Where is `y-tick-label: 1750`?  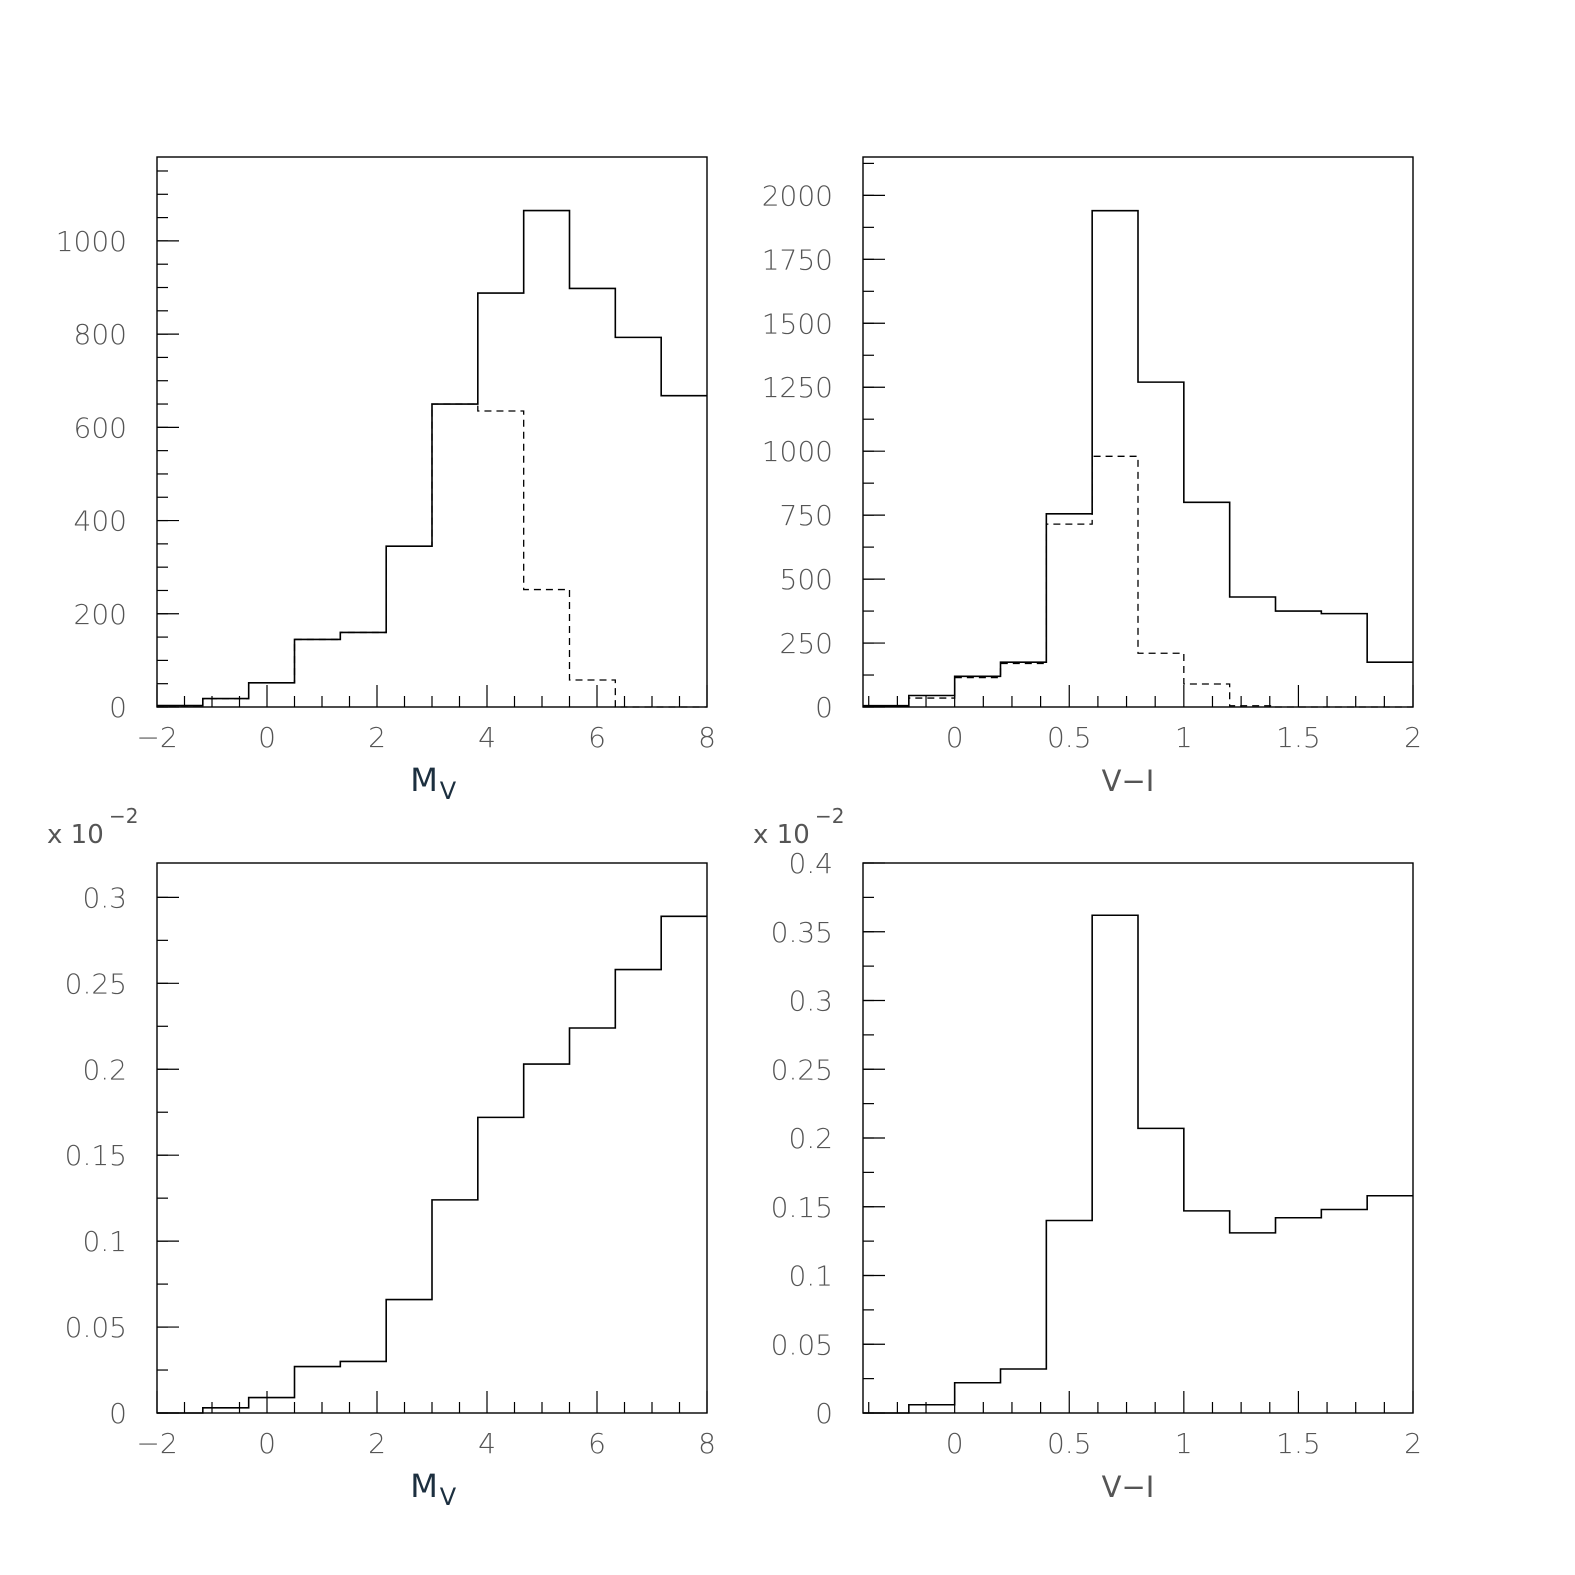
y-tick-label: 1750 is located at coordinates (797, 259).